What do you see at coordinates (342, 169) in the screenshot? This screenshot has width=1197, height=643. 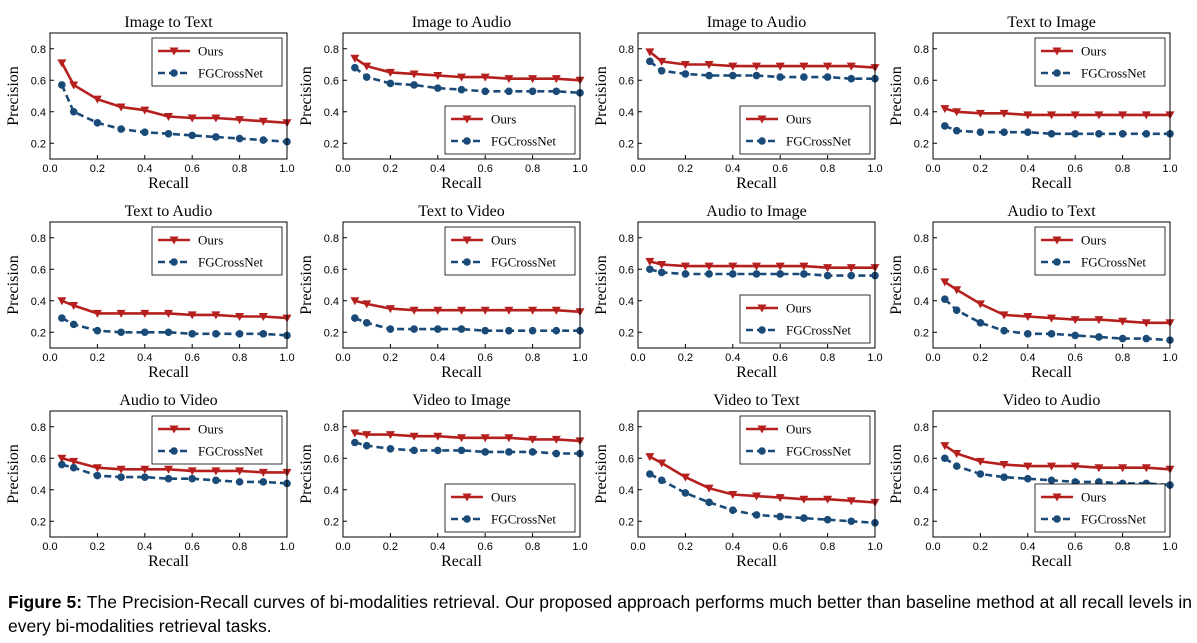 I see `x-tick-label: 0.0` at bounding box center [342, 169].